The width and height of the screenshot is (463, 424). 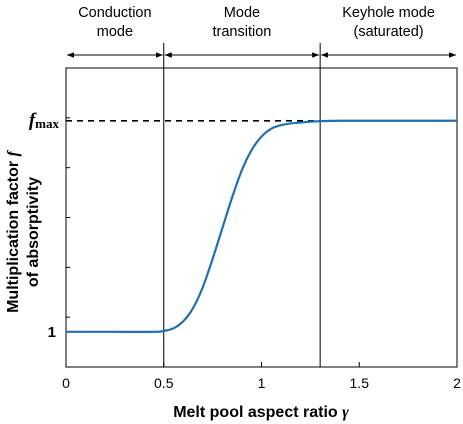 What do you see at coordinates (242, 13) in the screenshot?
I see `region-label-1-line-0: Mode` at bounding box center [242, 13].